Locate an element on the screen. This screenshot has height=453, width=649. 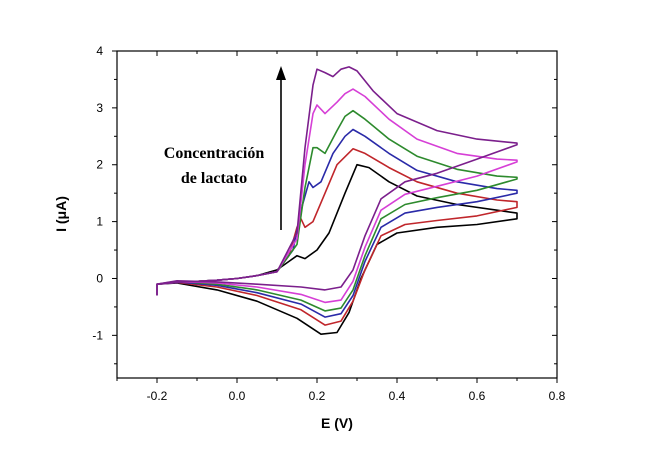
y-tick-label: 2 is located at coordinates (99, 165).